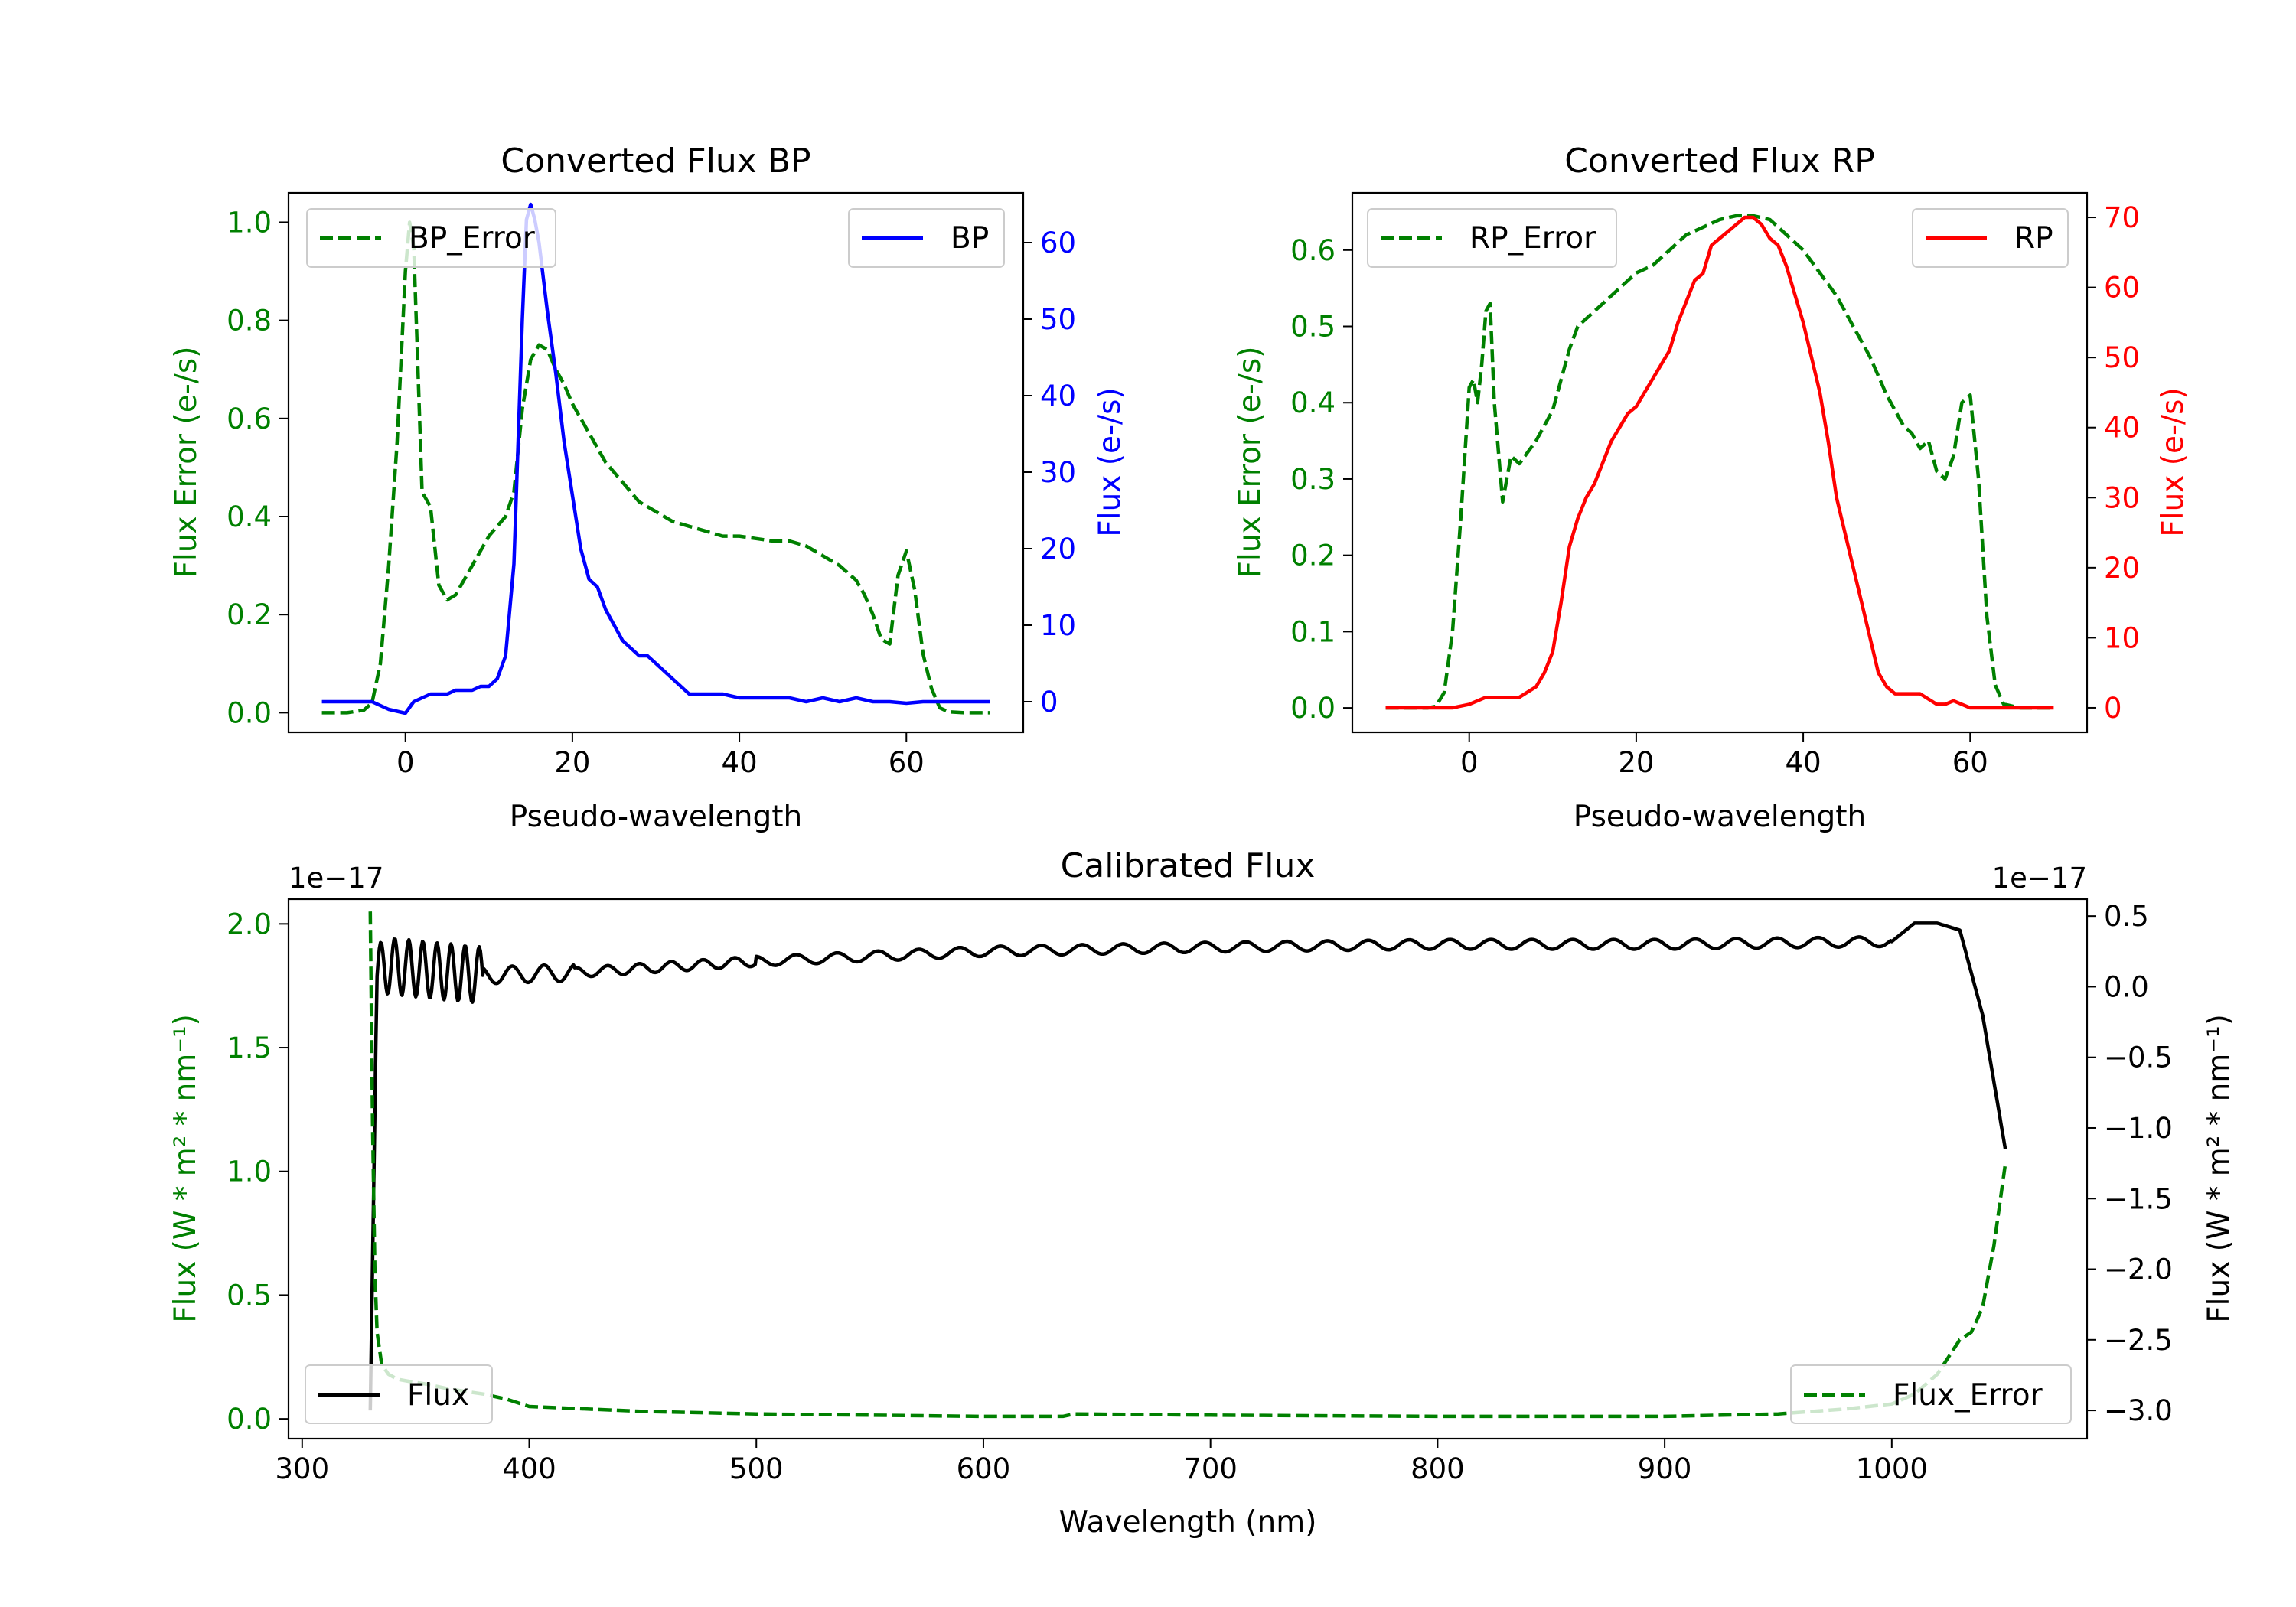  I want to click on rp-left-ticks: 0.0 0.1 0.2 0.3 0.4 0.5 0.6, so click(1321, 479).